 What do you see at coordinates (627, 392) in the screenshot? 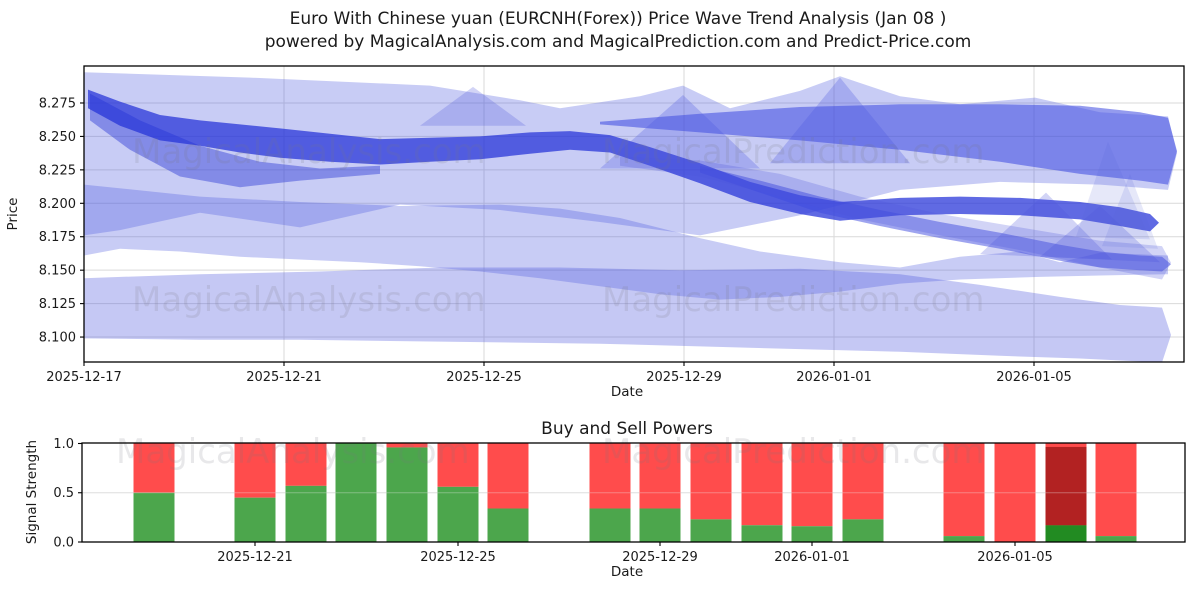
I see `price-chart-xlabel: Date` at bounding box center [627, 392].